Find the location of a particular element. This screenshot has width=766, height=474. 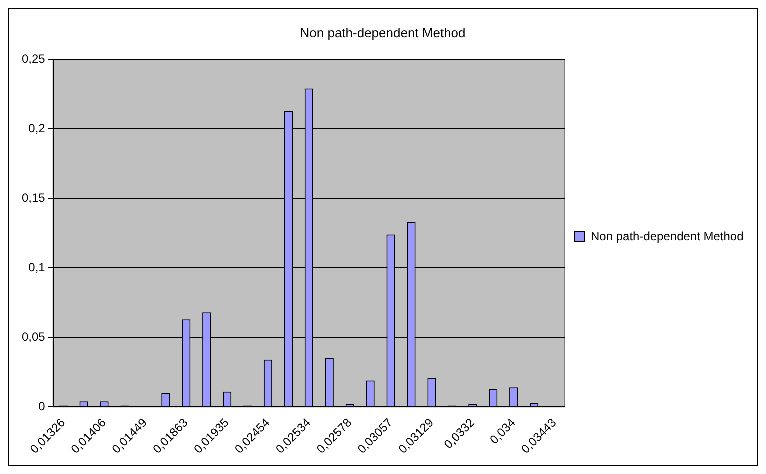

chart-title: Non path-dependent Method is located at coordinates (383, 32).